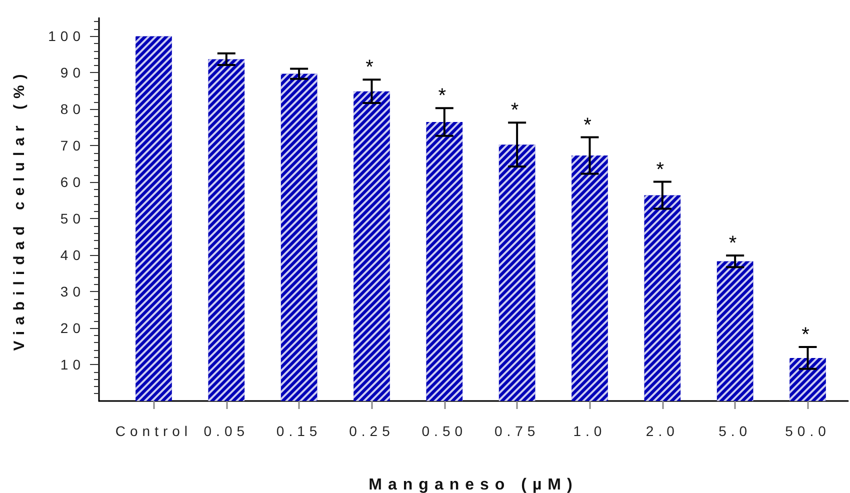 The width and height of the screenshot is (850, 493). I want to click on y-tick-label: 50, so click(72, 218).